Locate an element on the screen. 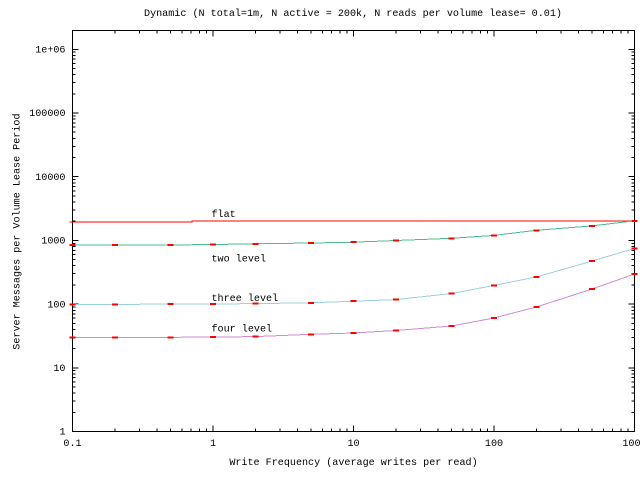 This screenshot has width=640, height=480. svg-text:Server Messages per Volume Lea: Server Messages per Volume Lease Period is located at coordinates (18, 231).